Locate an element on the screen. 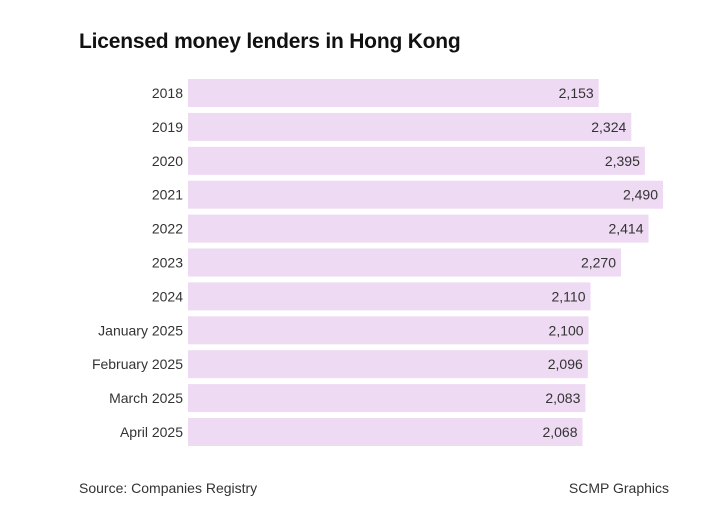 This screenshot has height=510, width=712. category-label: January 2025 is located at coordinates (140, 330).